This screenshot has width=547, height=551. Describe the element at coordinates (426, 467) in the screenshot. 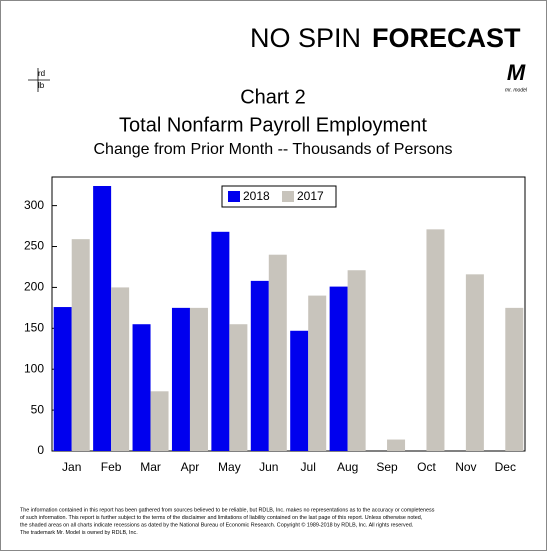

I see `x-tick-label: Oct` at that location.